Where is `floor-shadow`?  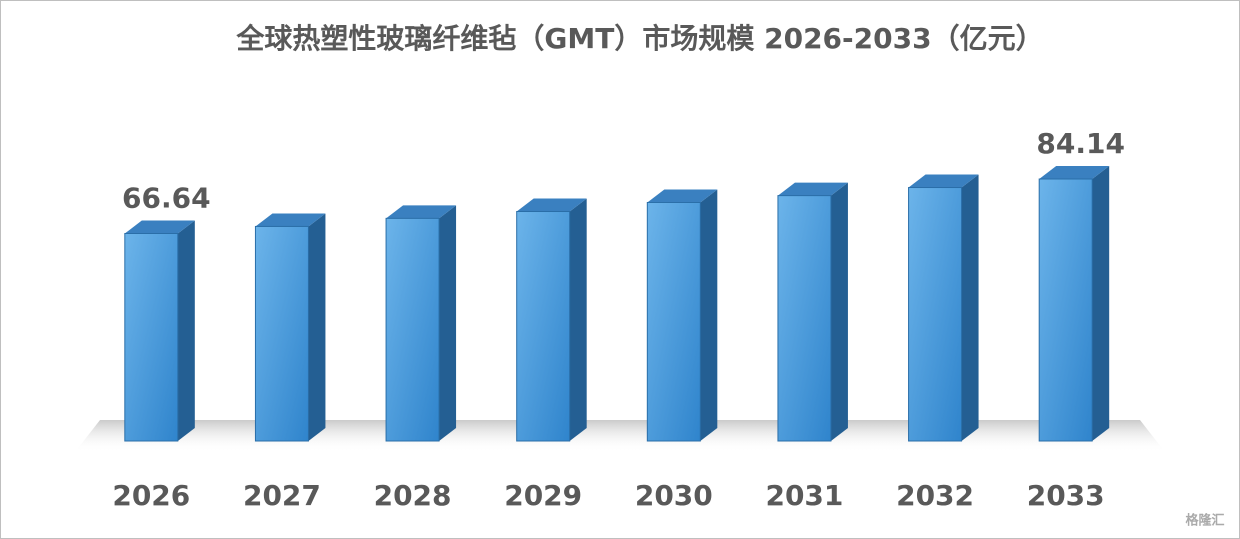 floor-shadow is located at coordinates (620, 436).